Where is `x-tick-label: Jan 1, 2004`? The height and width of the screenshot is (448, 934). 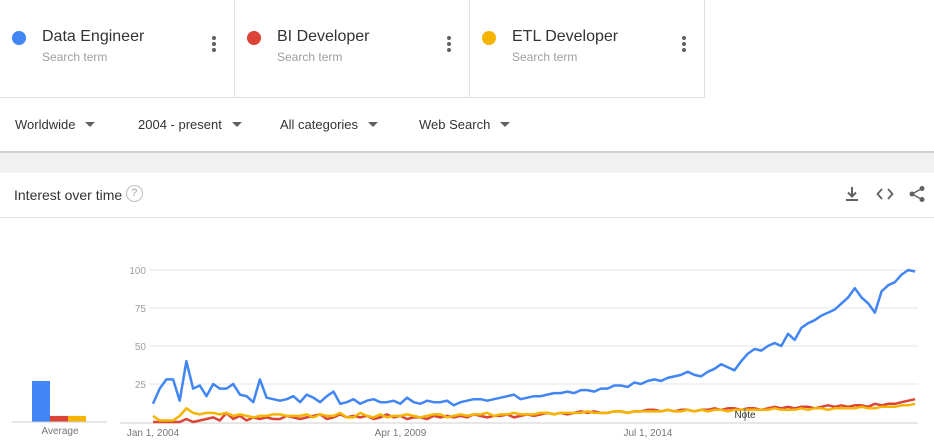
x-tick-label: Jan 1, 2004 is located at coordinates (153, 433).